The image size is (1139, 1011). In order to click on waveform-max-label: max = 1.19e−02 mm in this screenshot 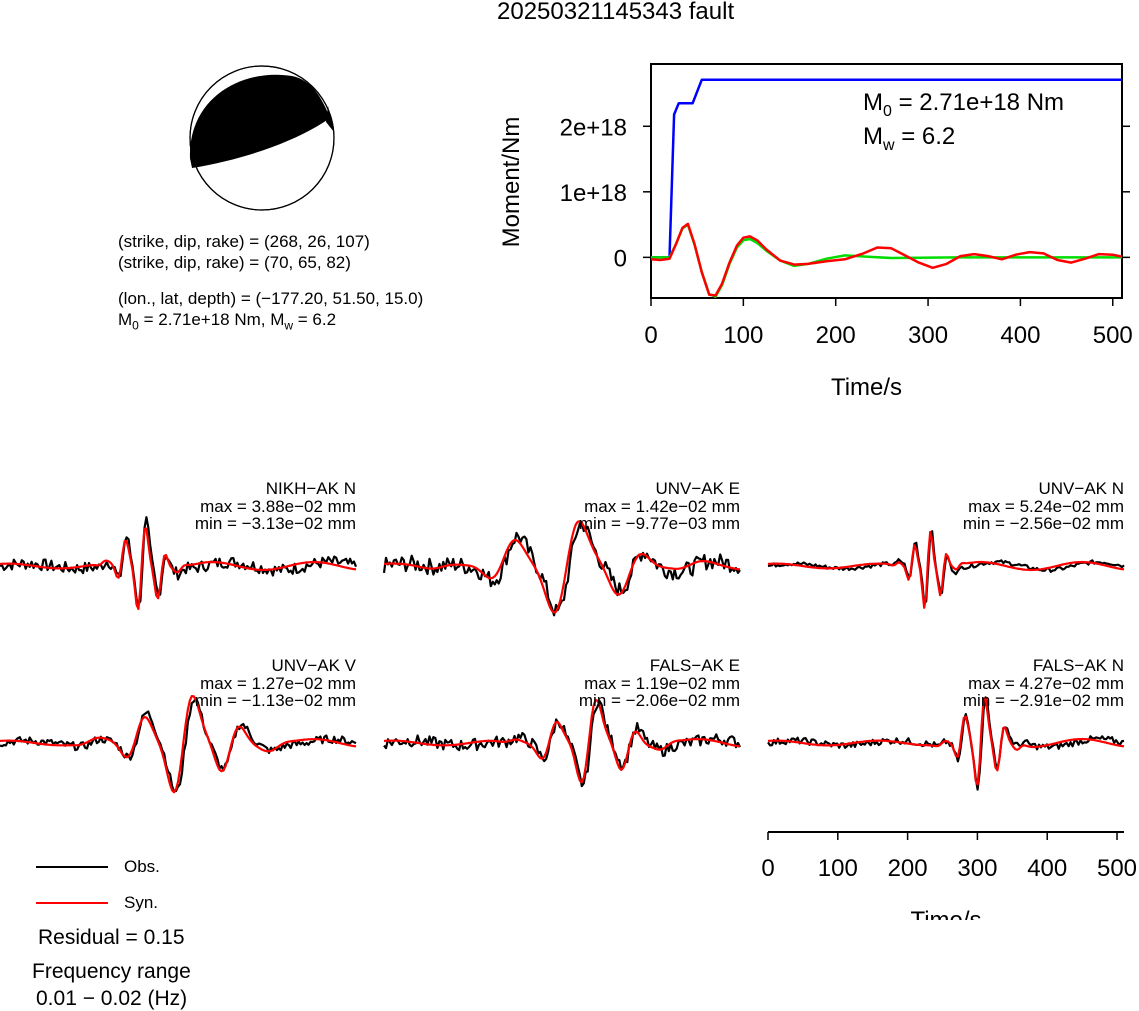, I will do `click(662, 683)`.